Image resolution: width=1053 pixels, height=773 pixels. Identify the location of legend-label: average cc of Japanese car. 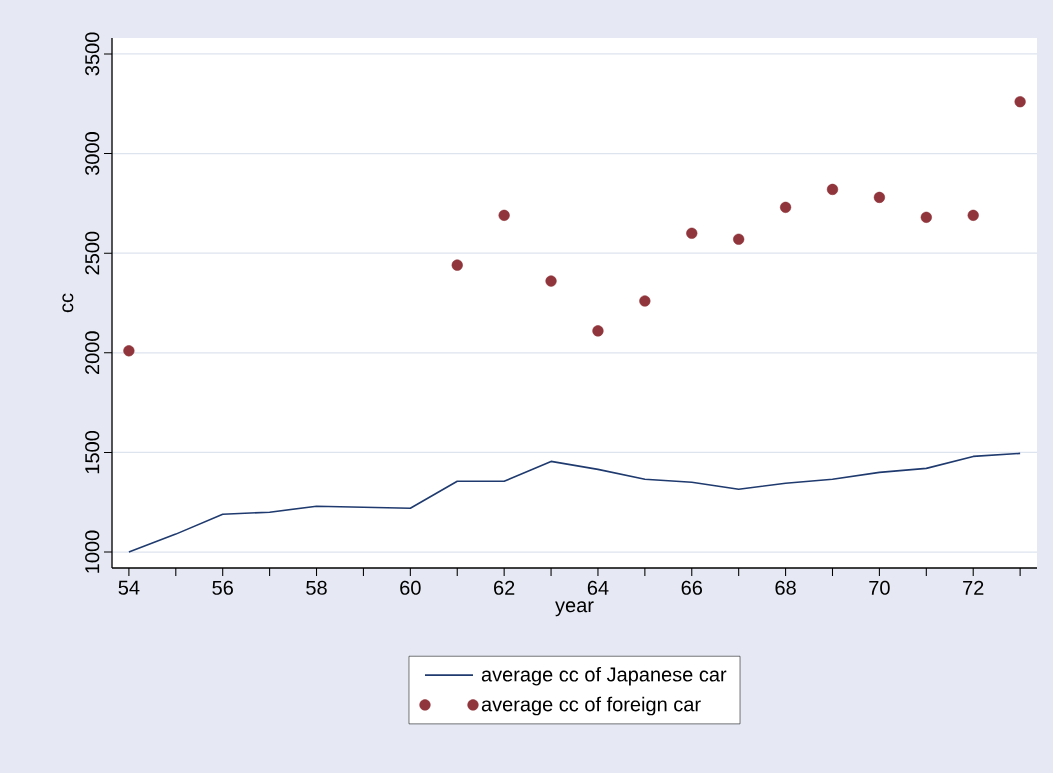
(604, 676).